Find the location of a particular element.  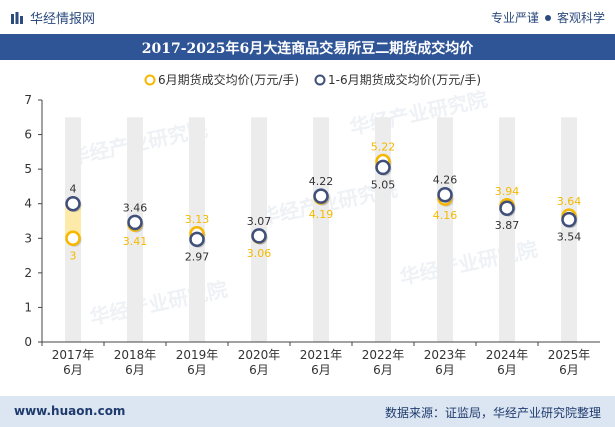

x-tick-label: 2020年 6月 is located at coordinates (259, 362).